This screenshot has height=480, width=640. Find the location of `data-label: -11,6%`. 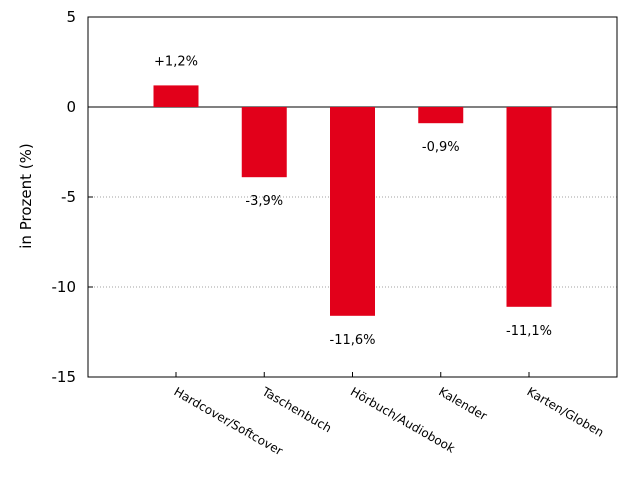

data-label: -11,6% is located at coordinates (353, 340).